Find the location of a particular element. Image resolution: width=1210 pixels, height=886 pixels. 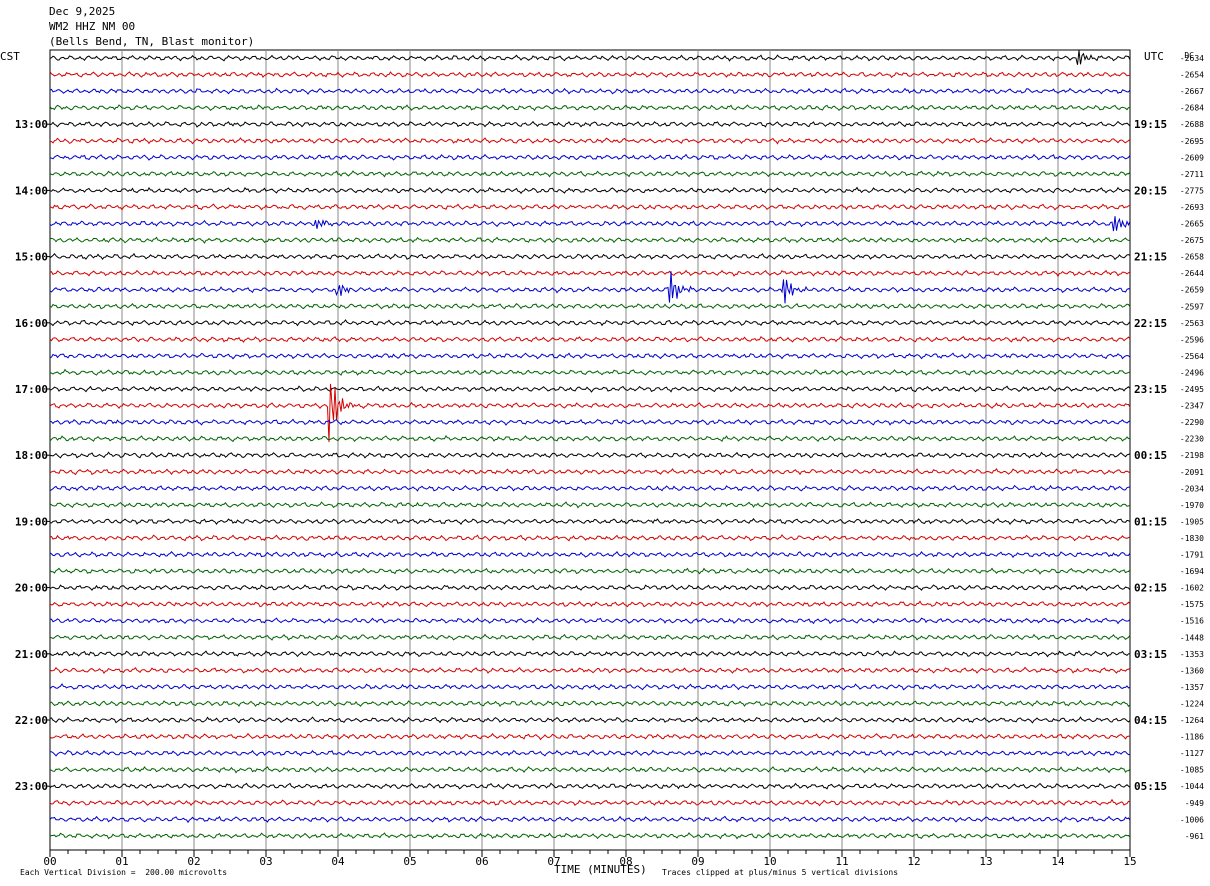

x-tick-label: 09 is located at coordinates (697, 861).